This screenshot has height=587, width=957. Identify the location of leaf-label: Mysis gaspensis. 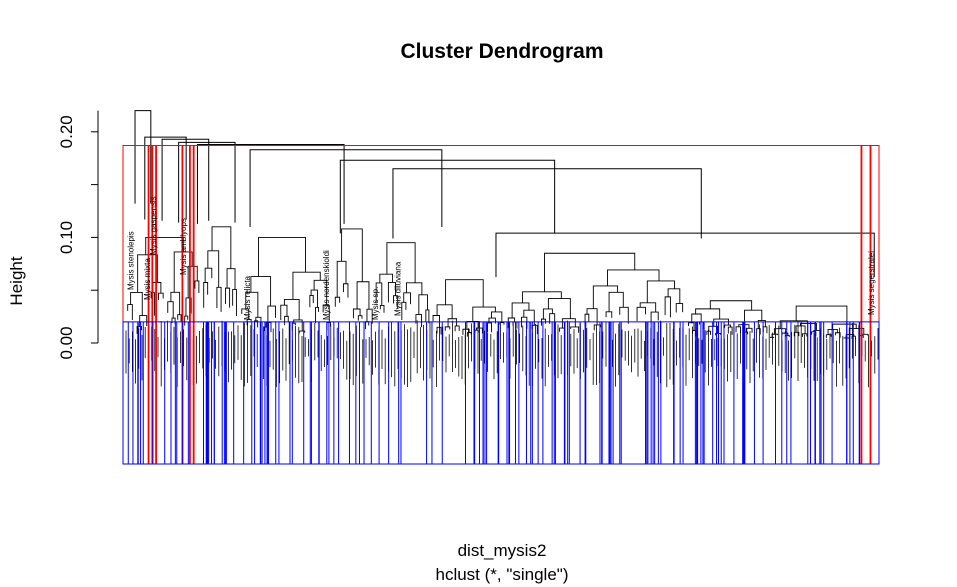
(153, 225).